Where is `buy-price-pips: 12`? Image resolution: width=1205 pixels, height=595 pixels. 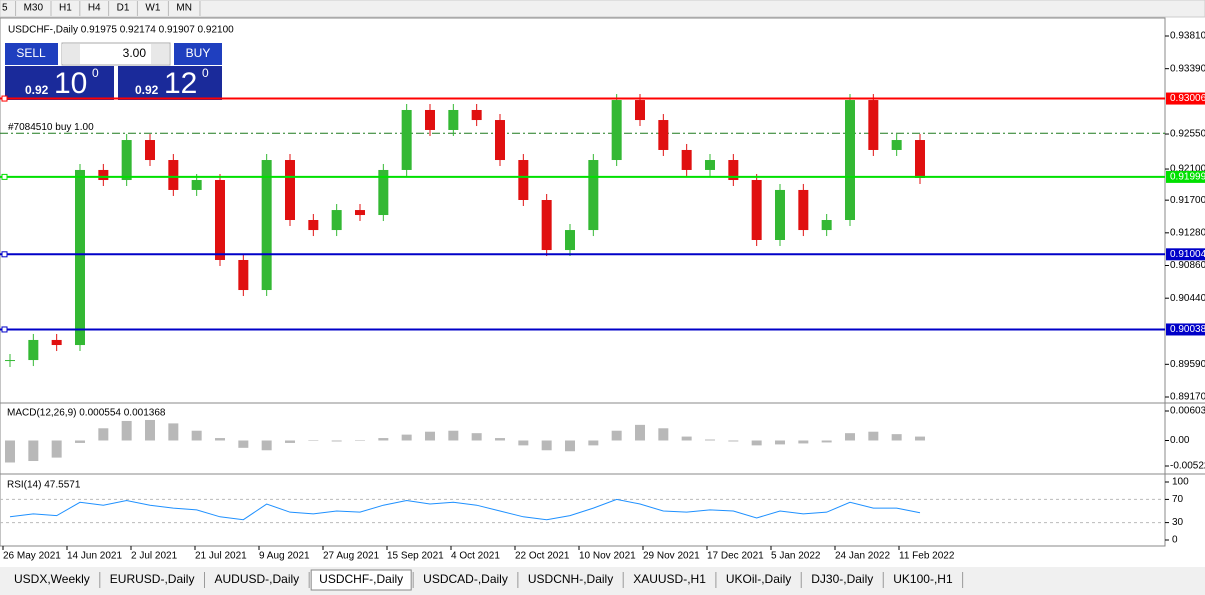
buy-price-pips: 12 is located at coordinates (180, 83).